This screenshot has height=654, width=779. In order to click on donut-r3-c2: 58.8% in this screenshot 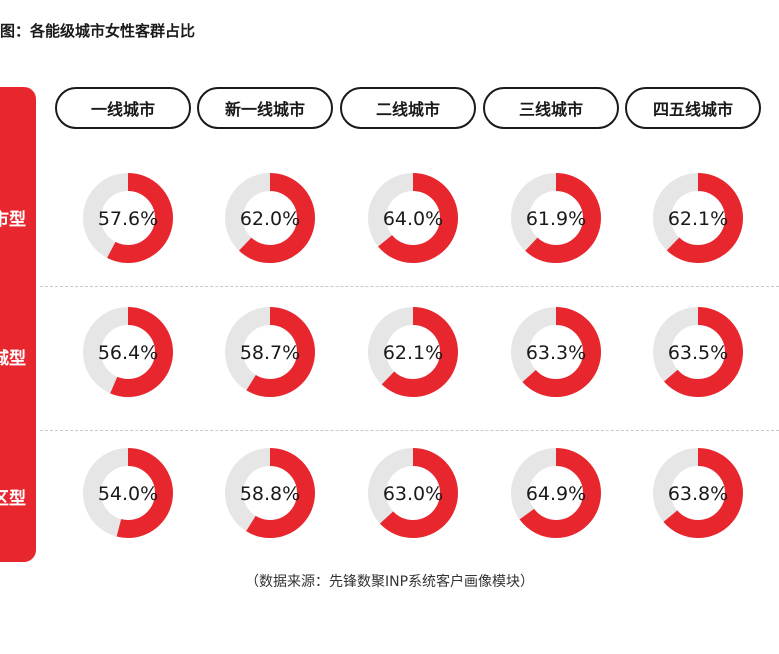, I will do `click(270, 493)`.